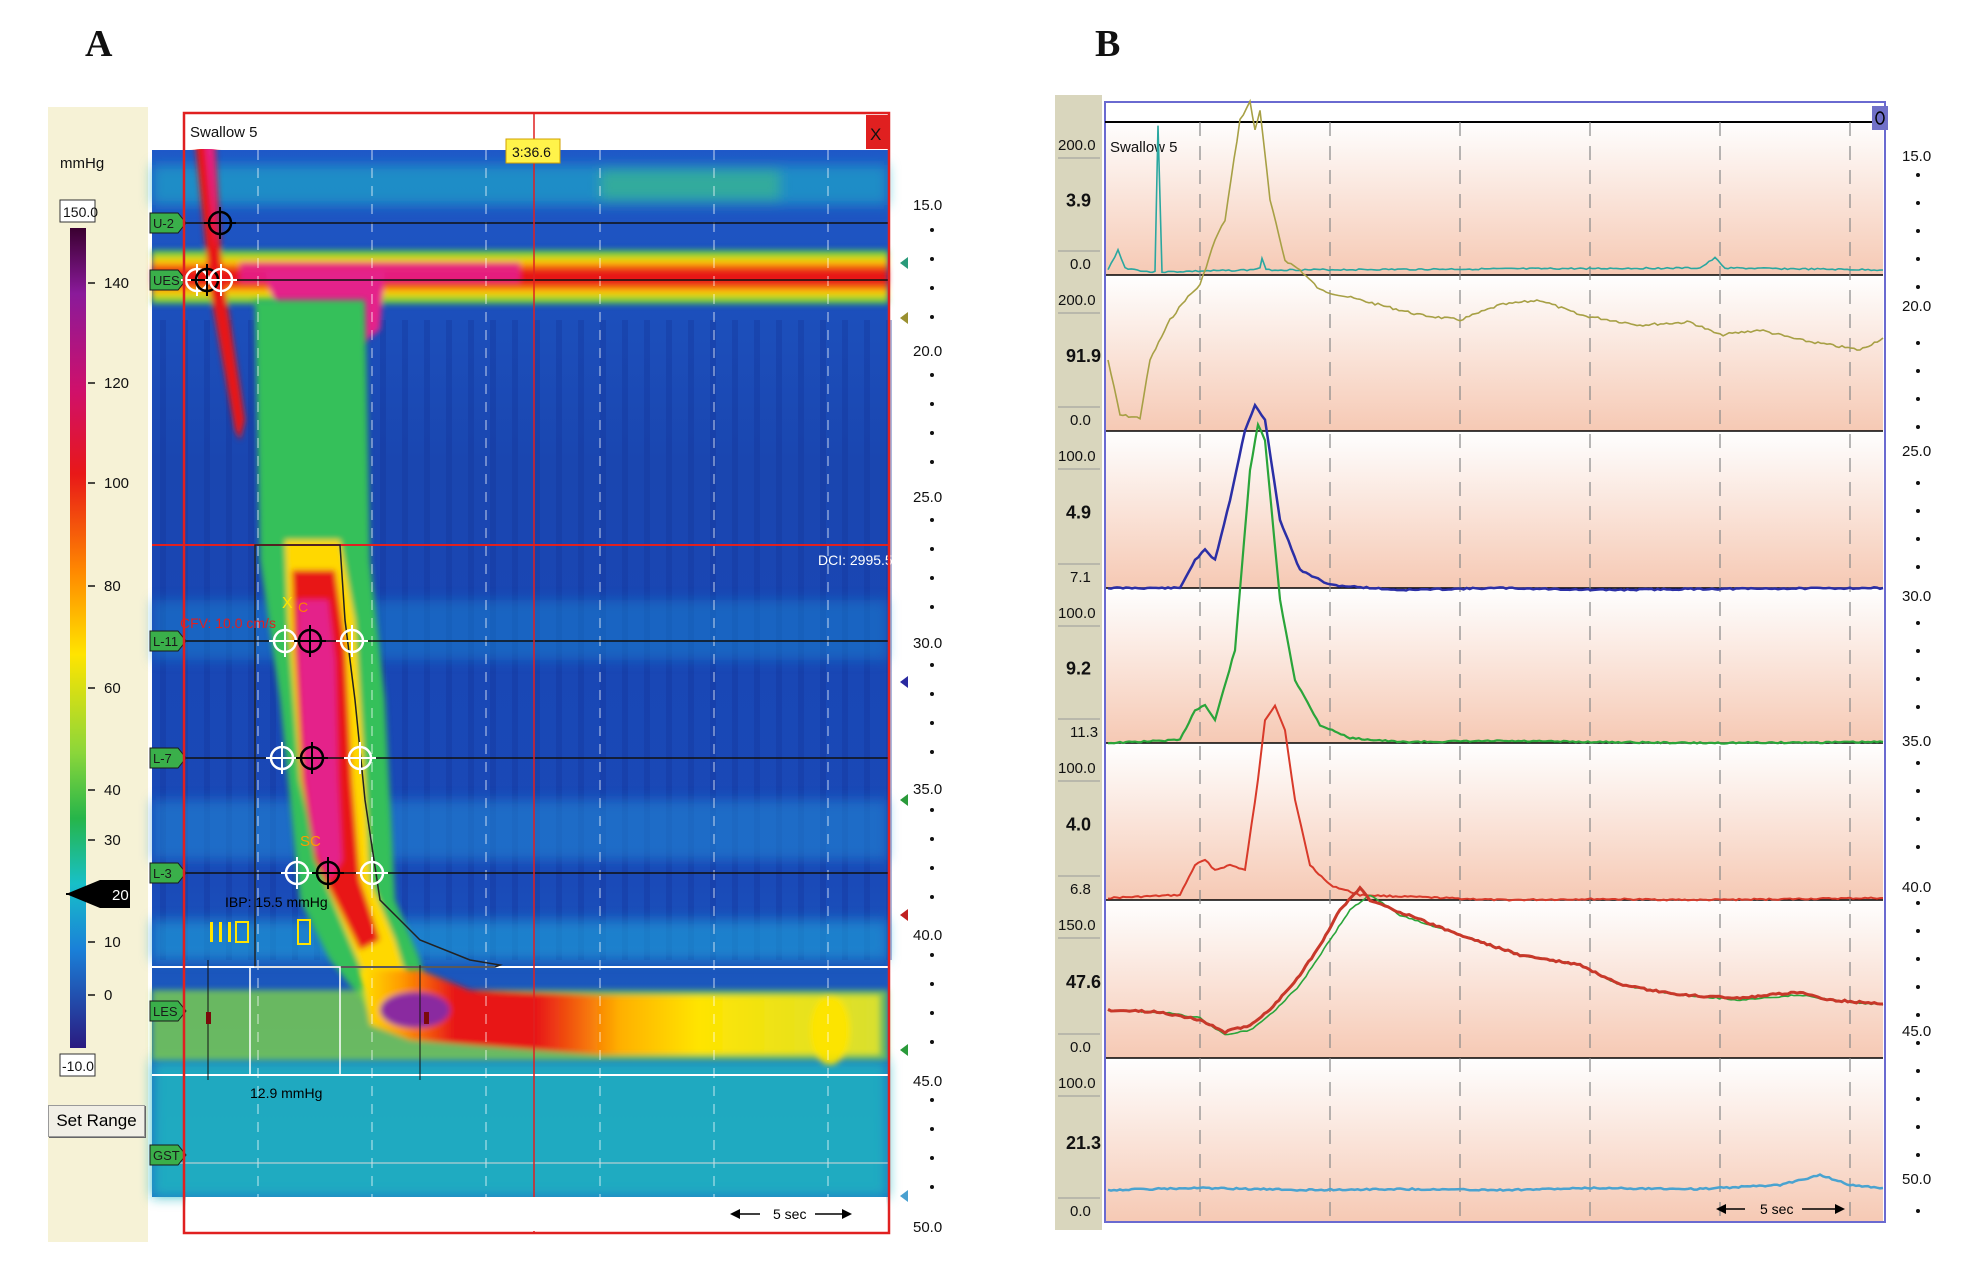  I want to click on depth-tick-label: 40.0, so click(927, 935).